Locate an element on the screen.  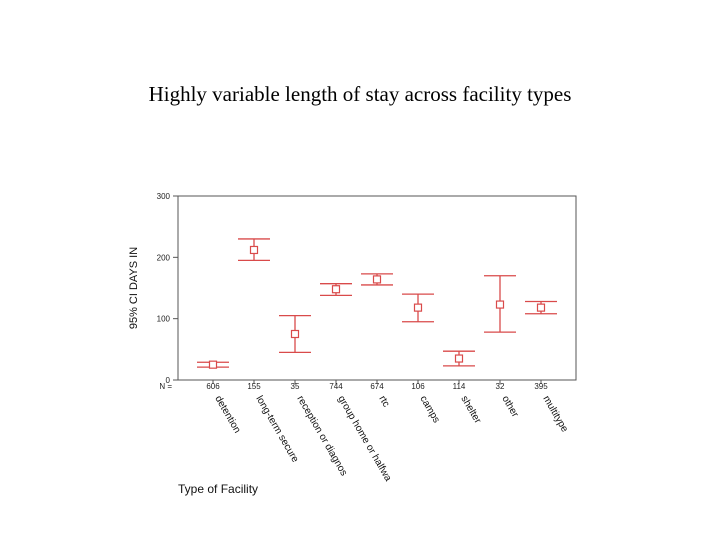
n-label: N = is located at coordinates (165, 386).